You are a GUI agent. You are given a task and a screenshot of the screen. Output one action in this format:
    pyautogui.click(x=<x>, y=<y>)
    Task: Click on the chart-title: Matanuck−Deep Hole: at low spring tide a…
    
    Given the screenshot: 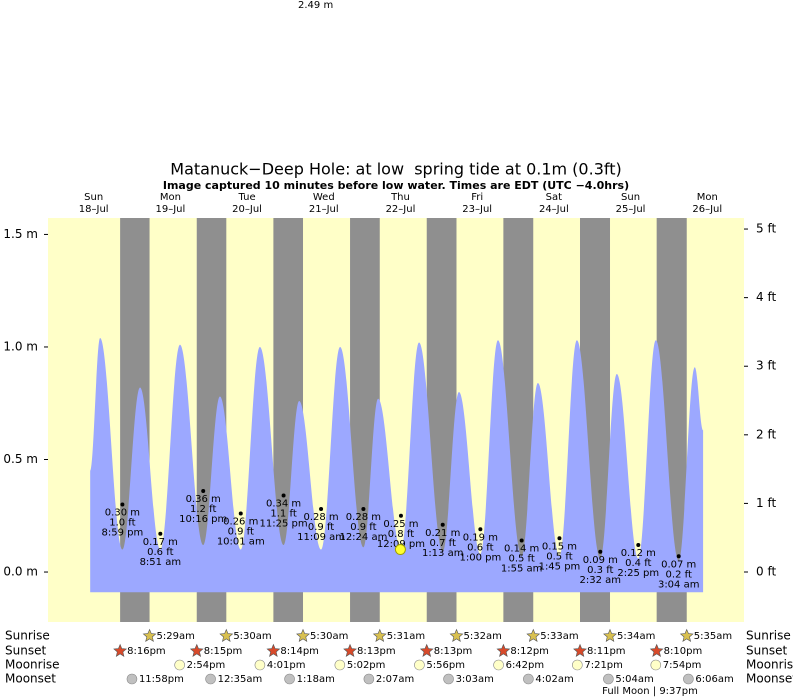 What is the action you would take?
    pyautogui.click(x=395, y=169)
    